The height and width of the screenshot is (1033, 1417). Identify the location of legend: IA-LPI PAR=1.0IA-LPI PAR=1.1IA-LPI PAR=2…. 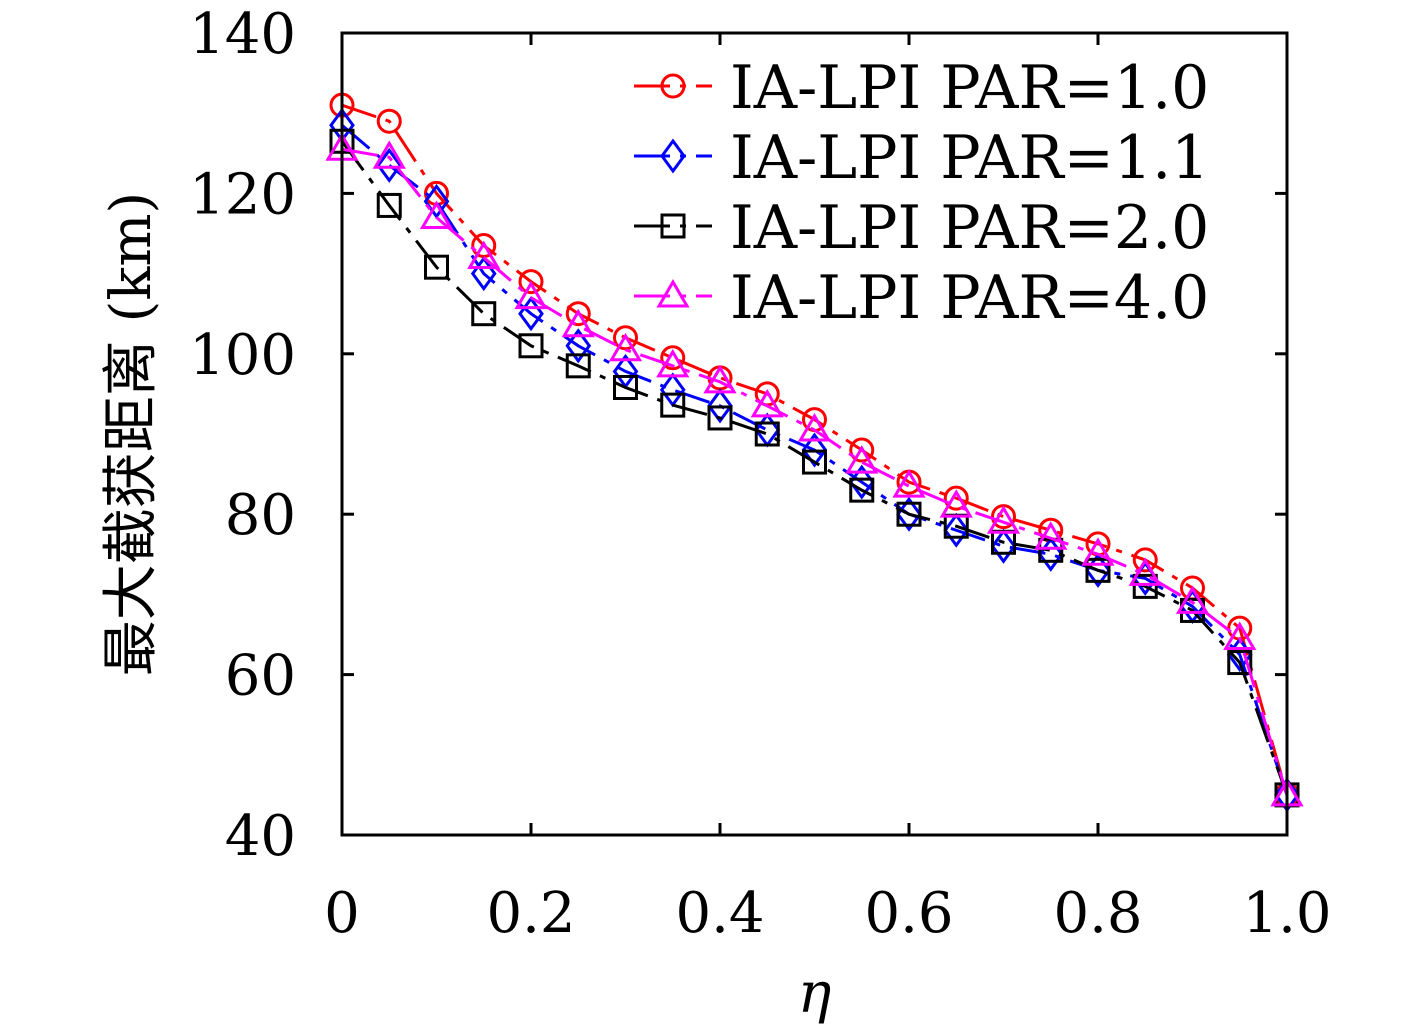
(921, 193).